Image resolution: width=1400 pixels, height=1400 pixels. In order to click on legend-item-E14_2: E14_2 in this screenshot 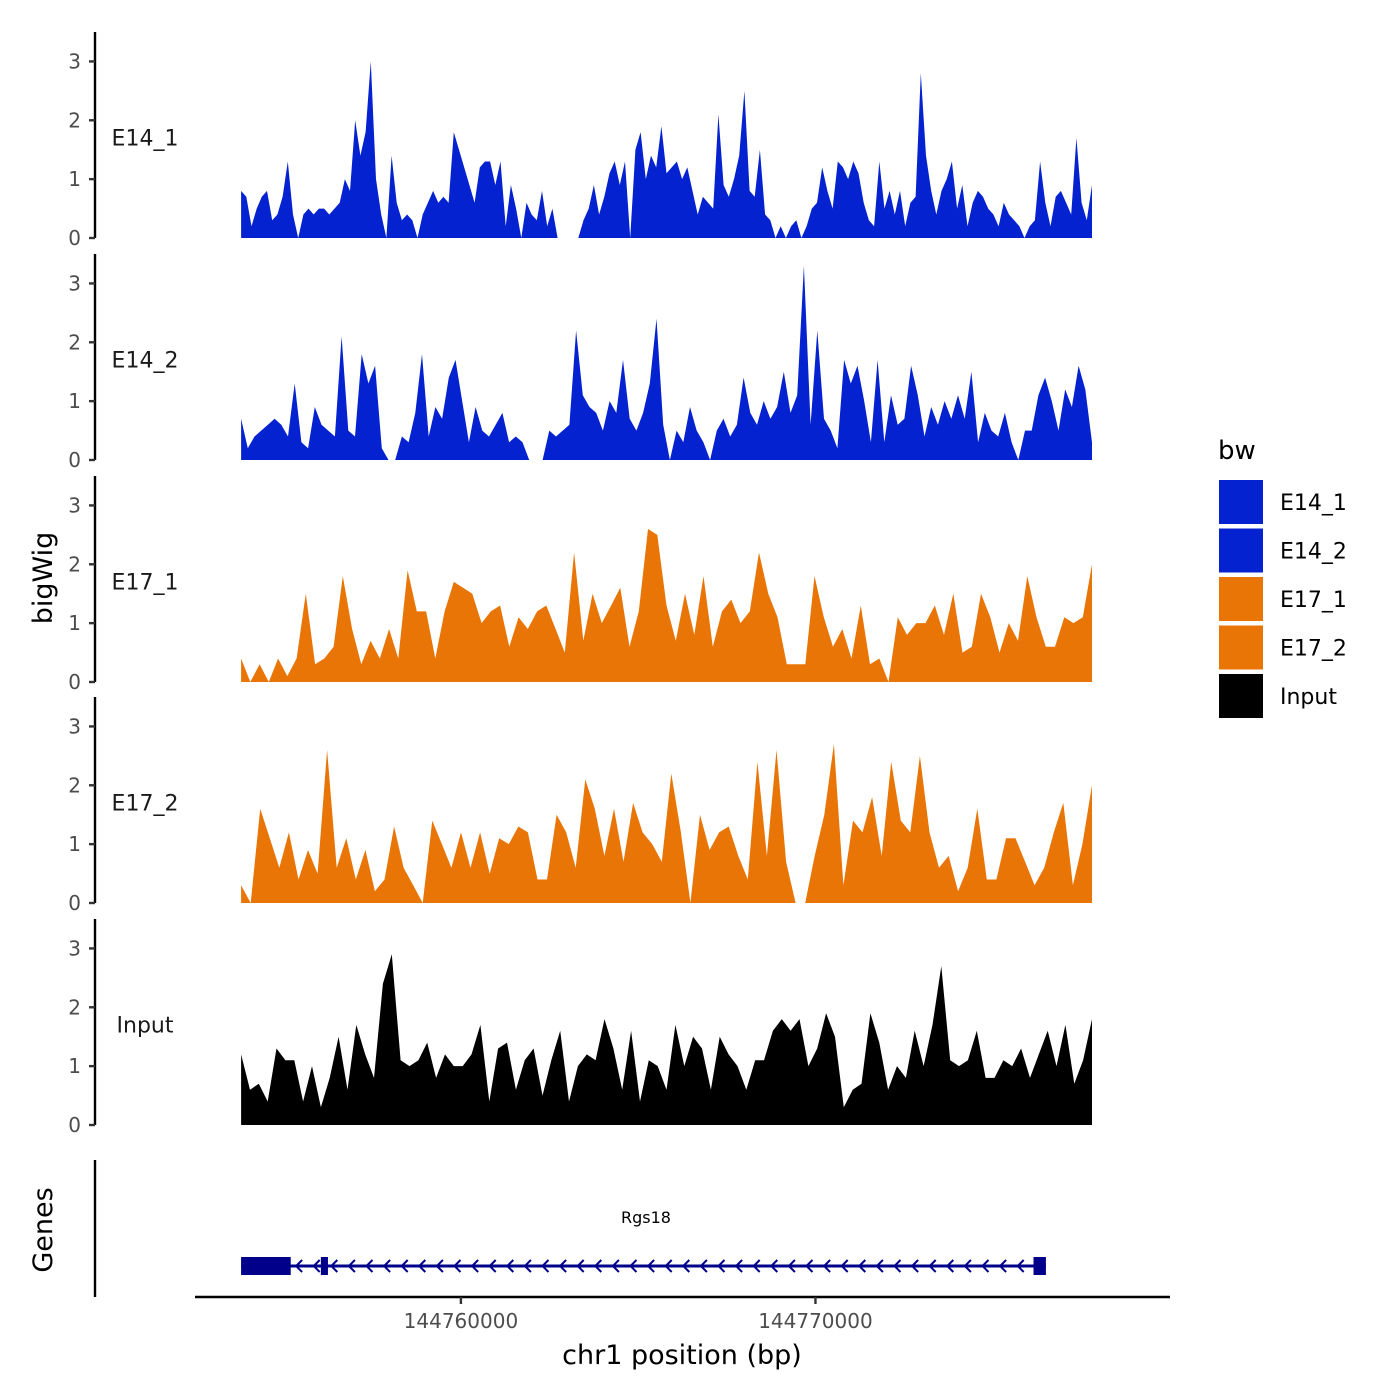, I will do `click(1283, 550)`.